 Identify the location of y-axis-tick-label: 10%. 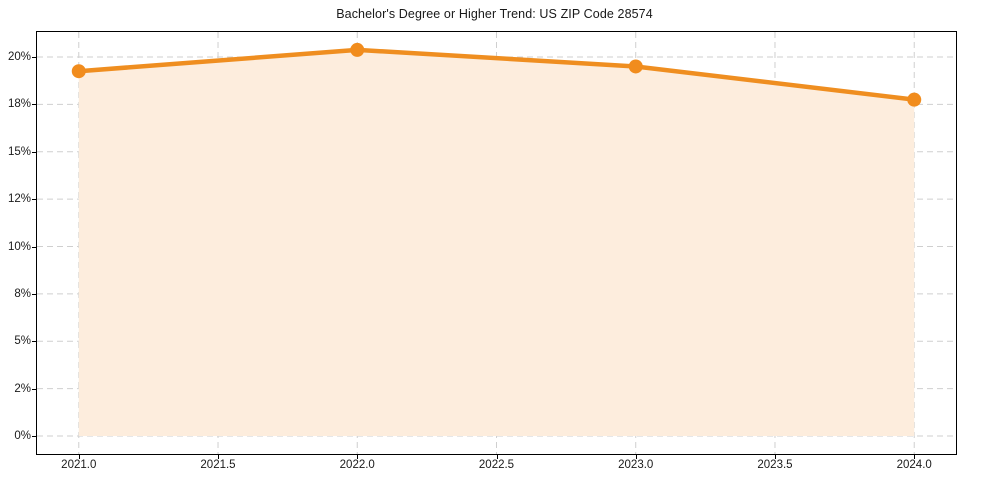
(19, 246).